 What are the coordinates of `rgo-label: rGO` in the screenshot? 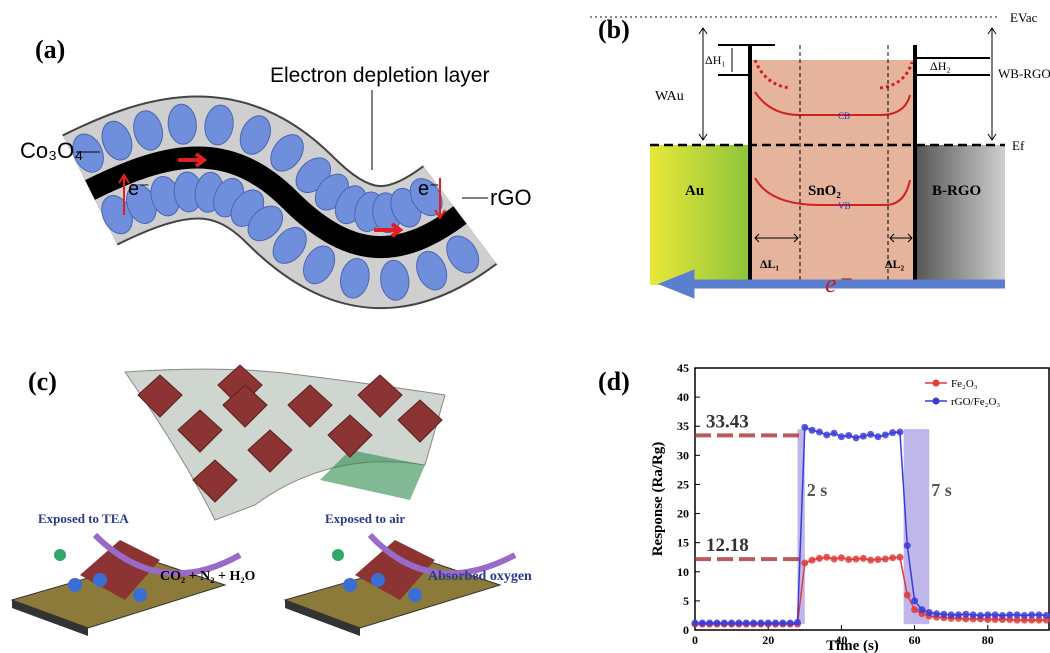 It's located at (511, 197).